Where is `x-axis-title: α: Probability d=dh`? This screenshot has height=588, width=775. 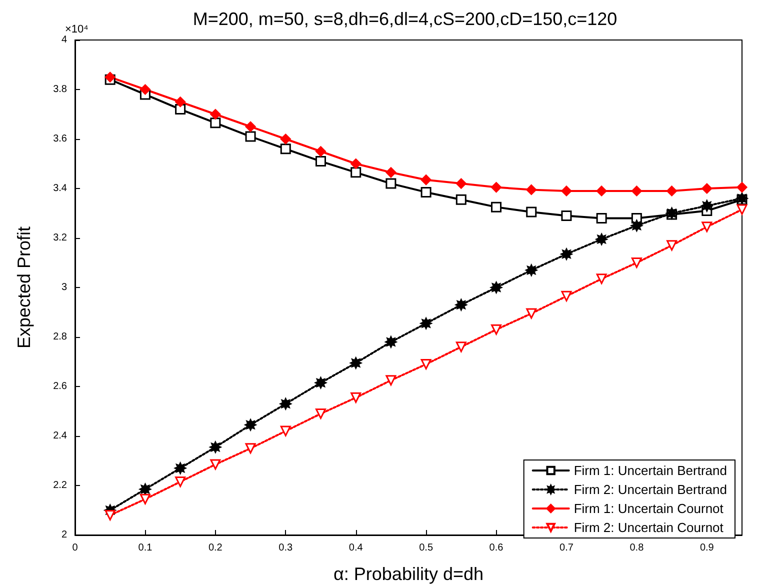 x-axis-title: α: Probability d=dh is located at coordinates (409, 574).